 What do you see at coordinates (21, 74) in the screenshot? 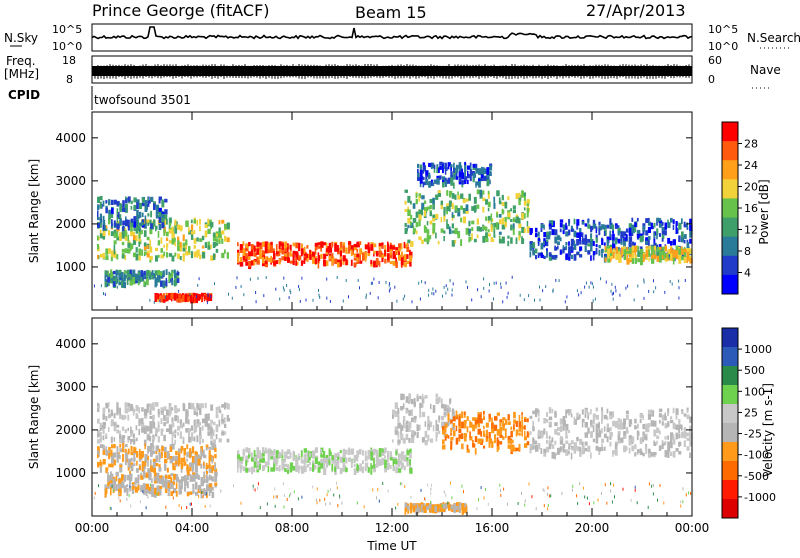
I see `freq-unit-label: [MHz]` at bounding box center [21, 74].